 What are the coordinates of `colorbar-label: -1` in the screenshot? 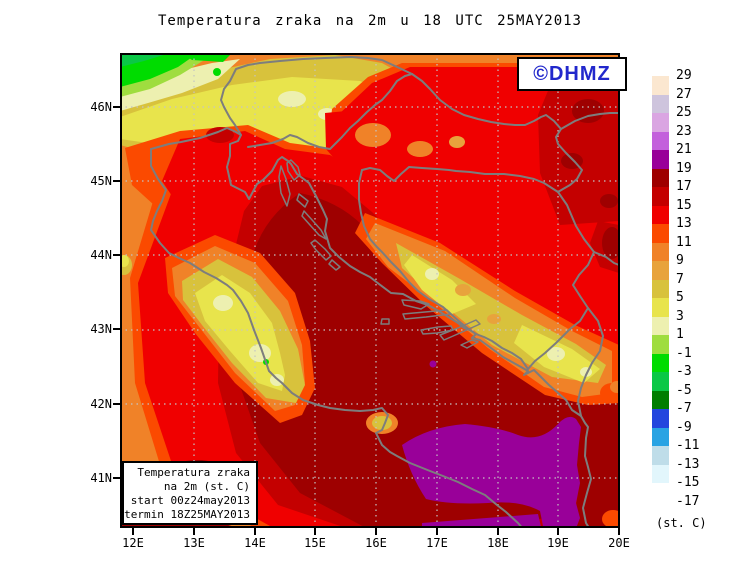 It's located at (684, 353).